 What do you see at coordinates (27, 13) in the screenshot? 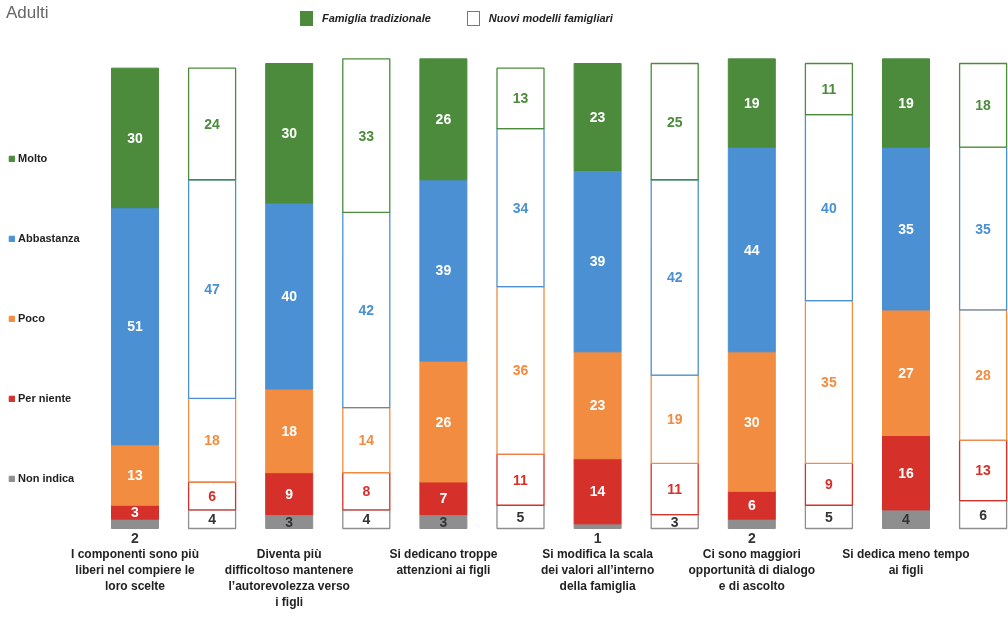
I see `chart-title: Adulti` at bounding box center [27, 13].